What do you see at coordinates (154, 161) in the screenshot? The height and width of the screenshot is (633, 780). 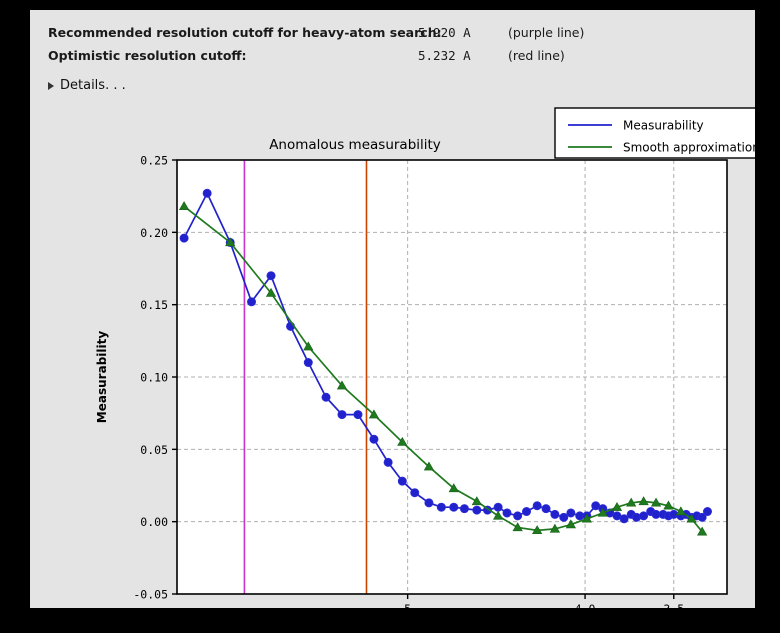 I see `y-tick-label: 0.25` at bounding box center [154, 161].